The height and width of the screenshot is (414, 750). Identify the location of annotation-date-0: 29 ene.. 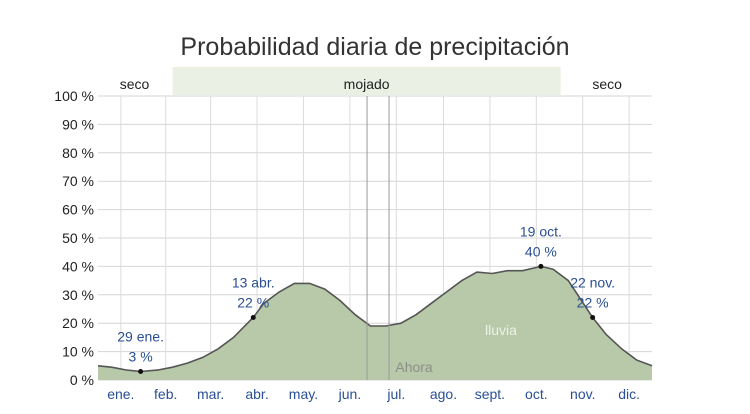
(140, 336).